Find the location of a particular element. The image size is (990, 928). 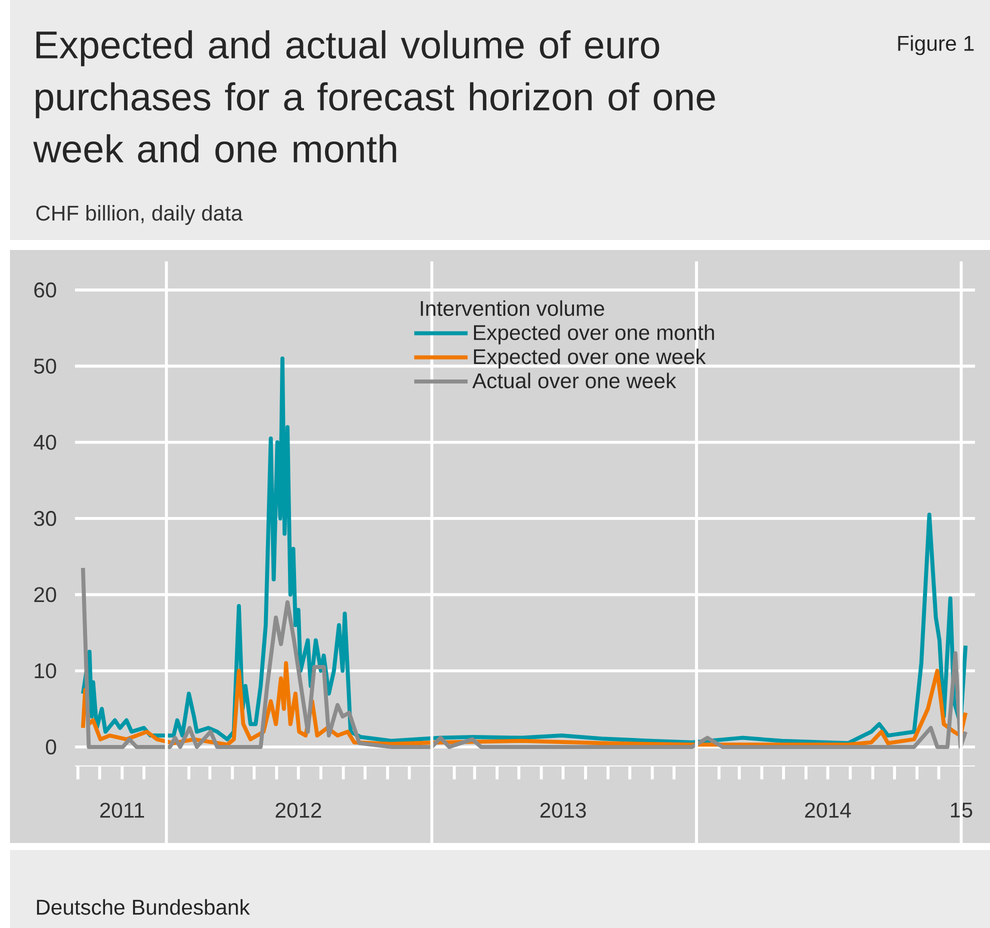

x-tick-label: 2013 is located at coordinates (563, 810).